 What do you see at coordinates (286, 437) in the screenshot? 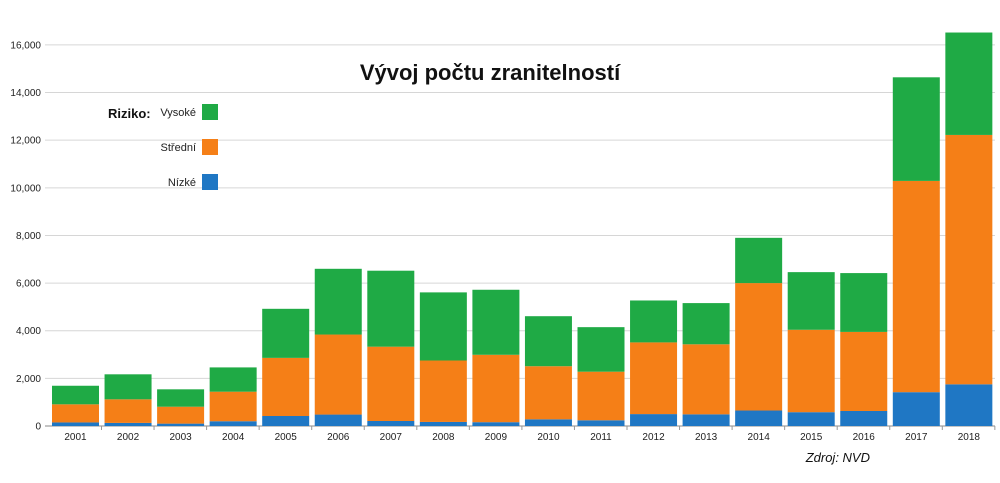
I see `x-tick-label: 2005` at bounding box center [286, 437].